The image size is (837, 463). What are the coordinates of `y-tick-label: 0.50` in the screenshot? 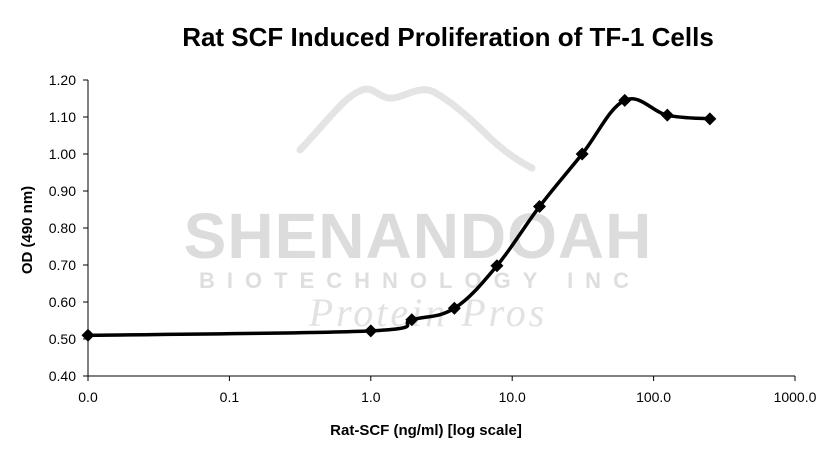 It's located at (62, 339).